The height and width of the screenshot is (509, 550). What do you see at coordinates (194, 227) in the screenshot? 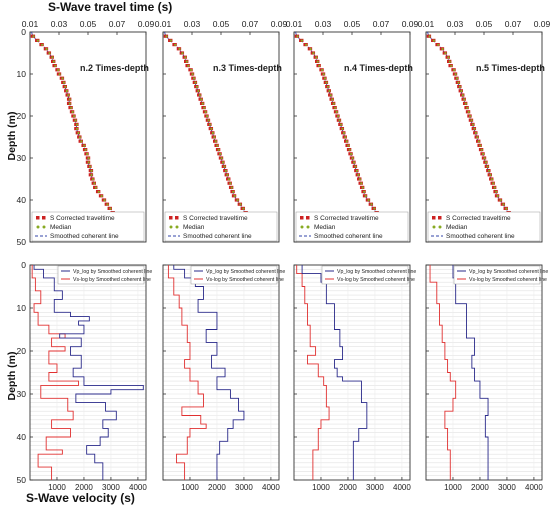
I see `legend-label-median: Median` at bounding box center [194, 227].